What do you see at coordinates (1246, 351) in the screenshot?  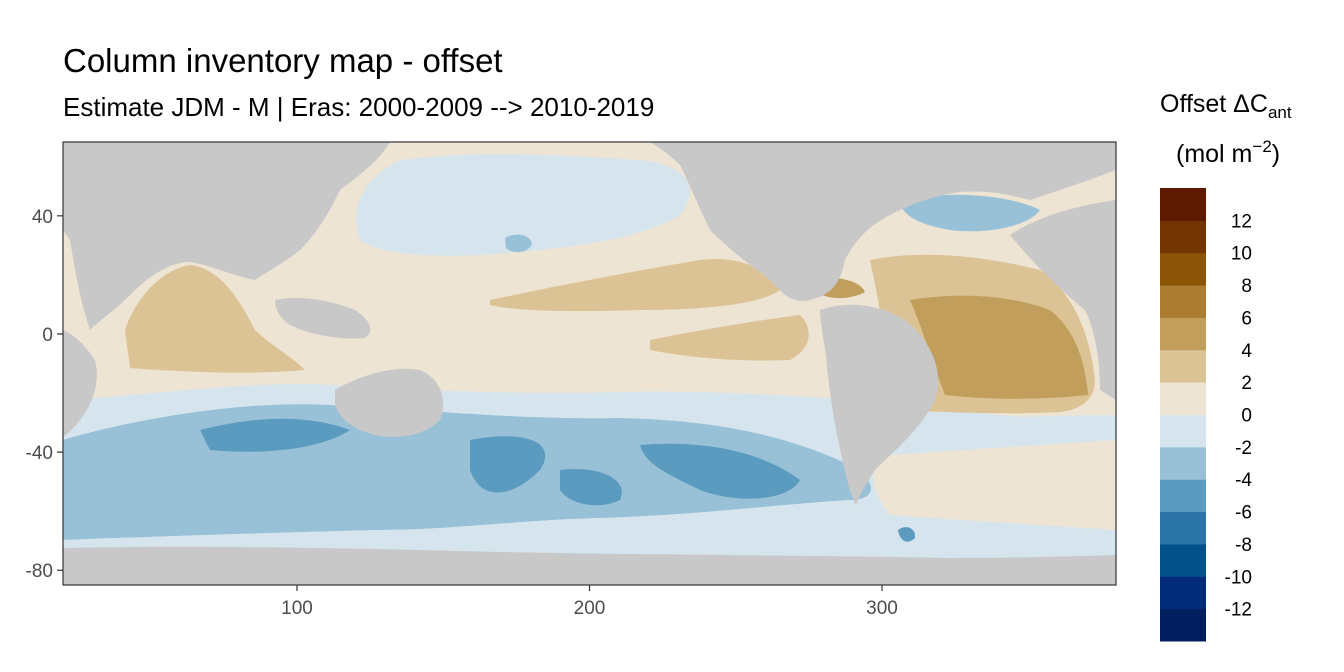 I see `legend-label: 4` at bounding box center [1246, 351].